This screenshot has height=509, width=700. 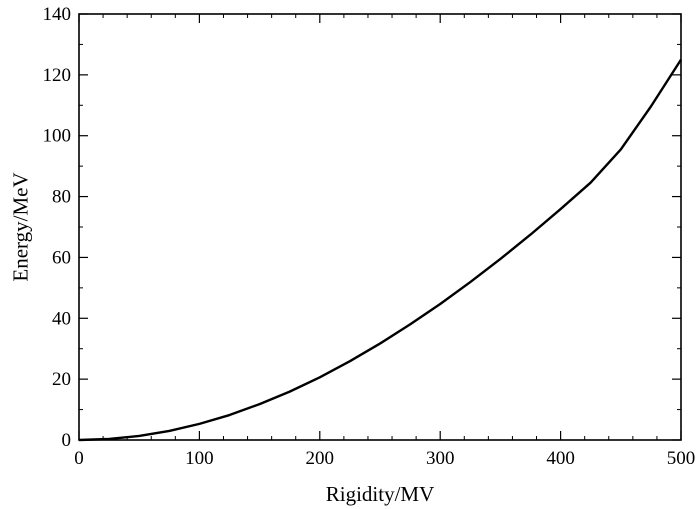 What do you see at coordinates (79, 458) in the screenshot?
I see `x-tick-label: 0` at bounding box center [79, 458].